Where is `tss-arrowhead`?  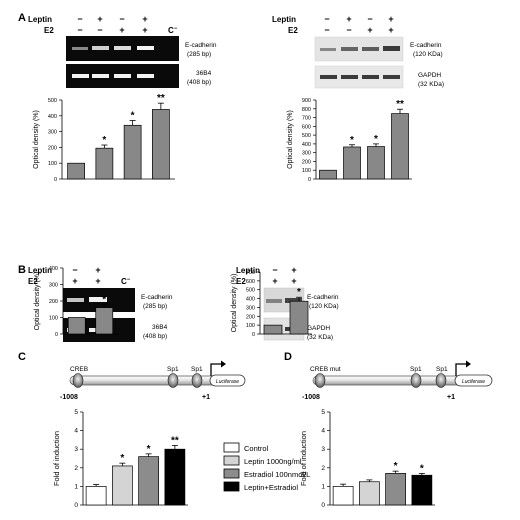
tss-arrowhead is located at coordinates (223, 364).